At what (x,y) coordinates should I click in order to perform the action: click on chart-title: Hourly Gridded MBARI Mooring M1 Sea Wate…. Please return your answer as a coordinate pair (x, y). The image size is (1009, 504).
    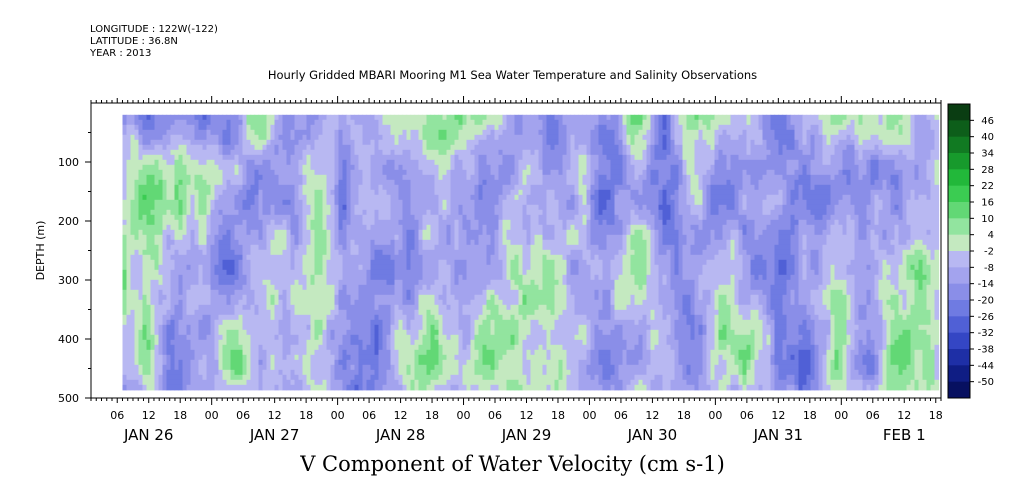
    Looking at the image, I should click on (504, 75).